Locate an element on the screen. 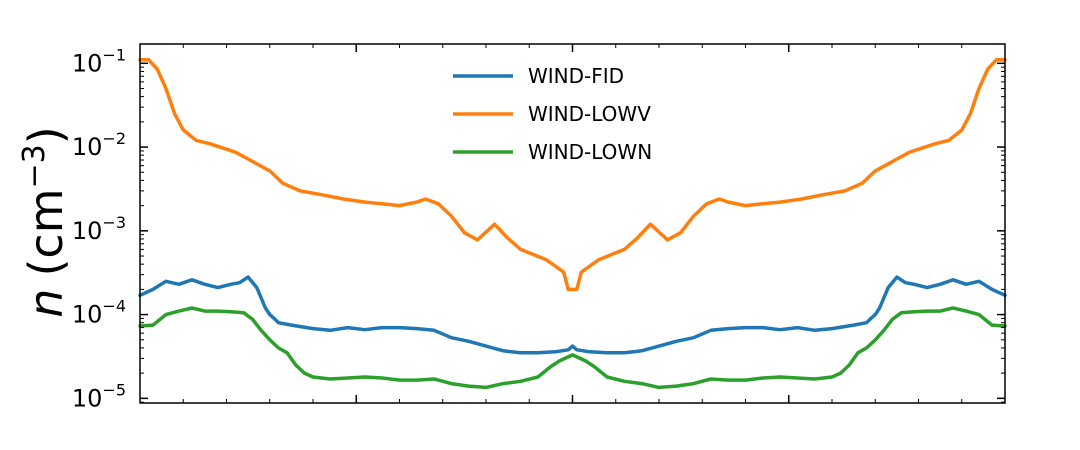 This screenshot has width=1080, height=450. legend-entry-wind-lown: WIND-LOWN is located at coordinates (552, 152).